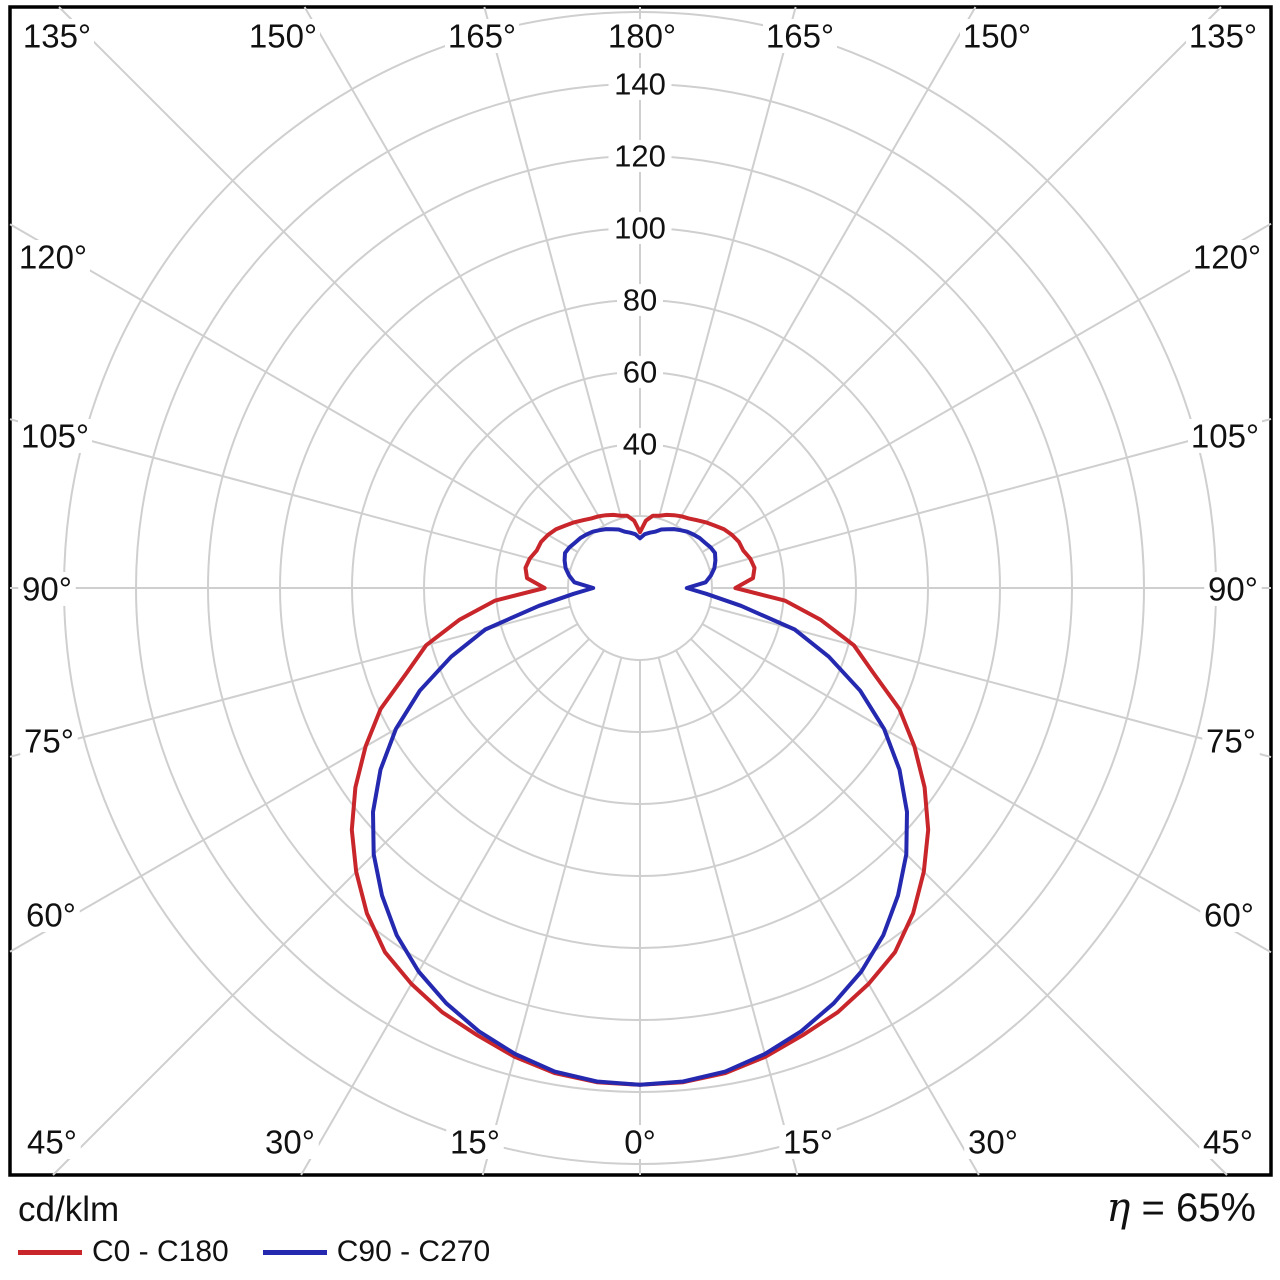 The height and width of the screenshot is (1280, 1280). Describe the element at coordinates (1118, 1208) in the screenshot. I see `eta-symbol: η` at that location.